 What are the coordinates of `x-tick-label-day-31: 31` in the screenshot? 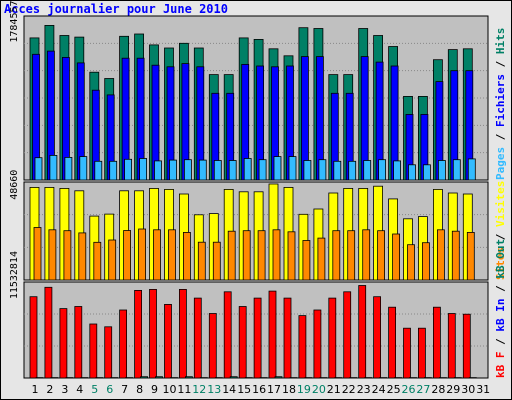 It's located at (483, 389).